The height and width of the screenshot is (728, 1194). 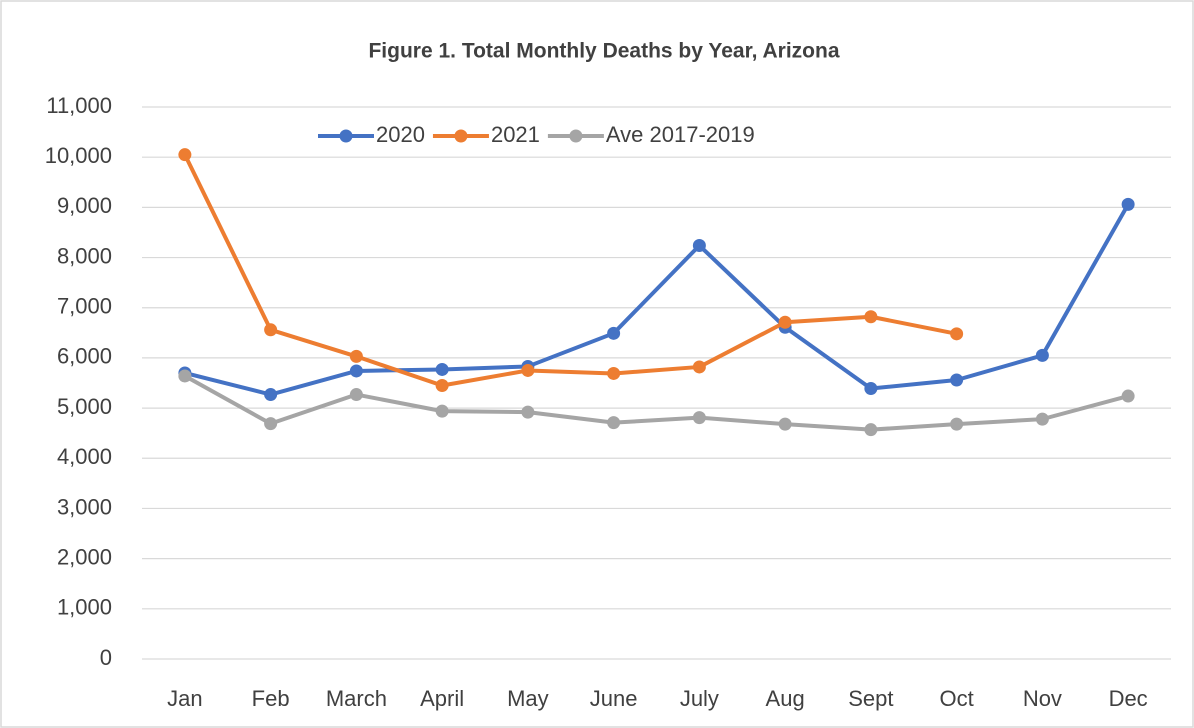 I want to click on legend-label: 2021, so click(x=515, y=134).